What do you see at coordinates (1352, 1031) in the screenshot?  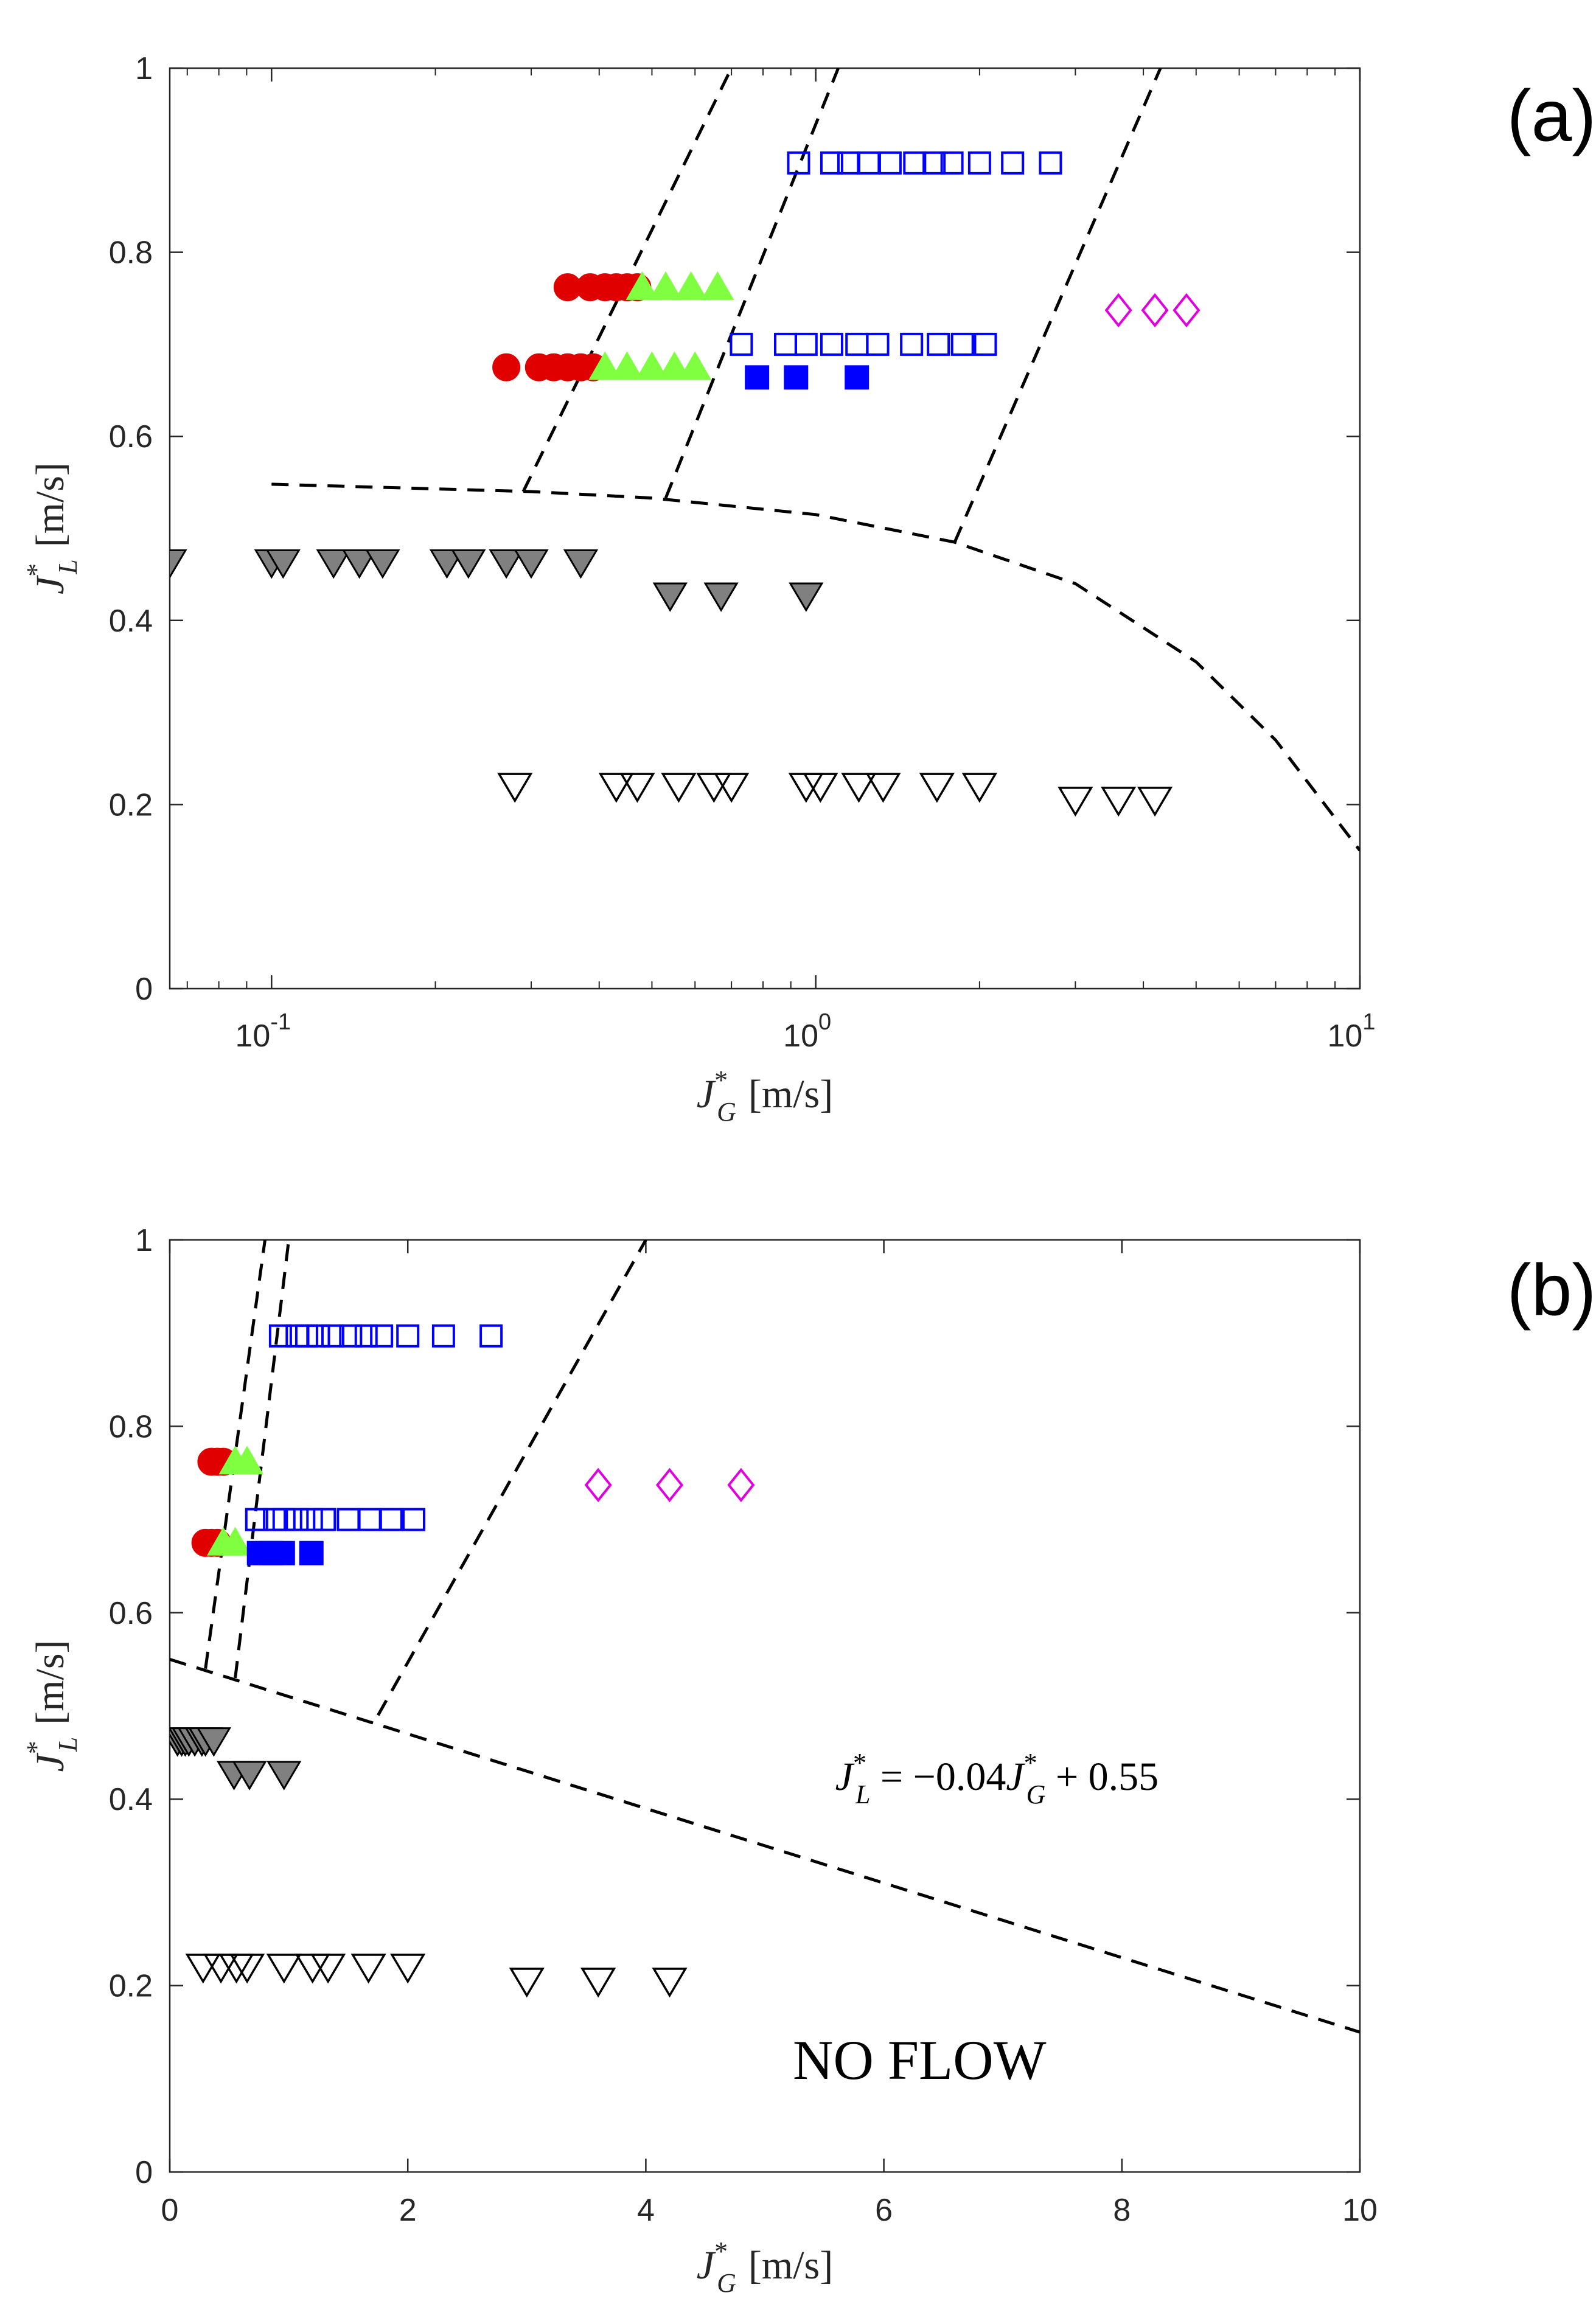 I see `x-tick-label: 10¹` at bounding box center [1352, 1031].